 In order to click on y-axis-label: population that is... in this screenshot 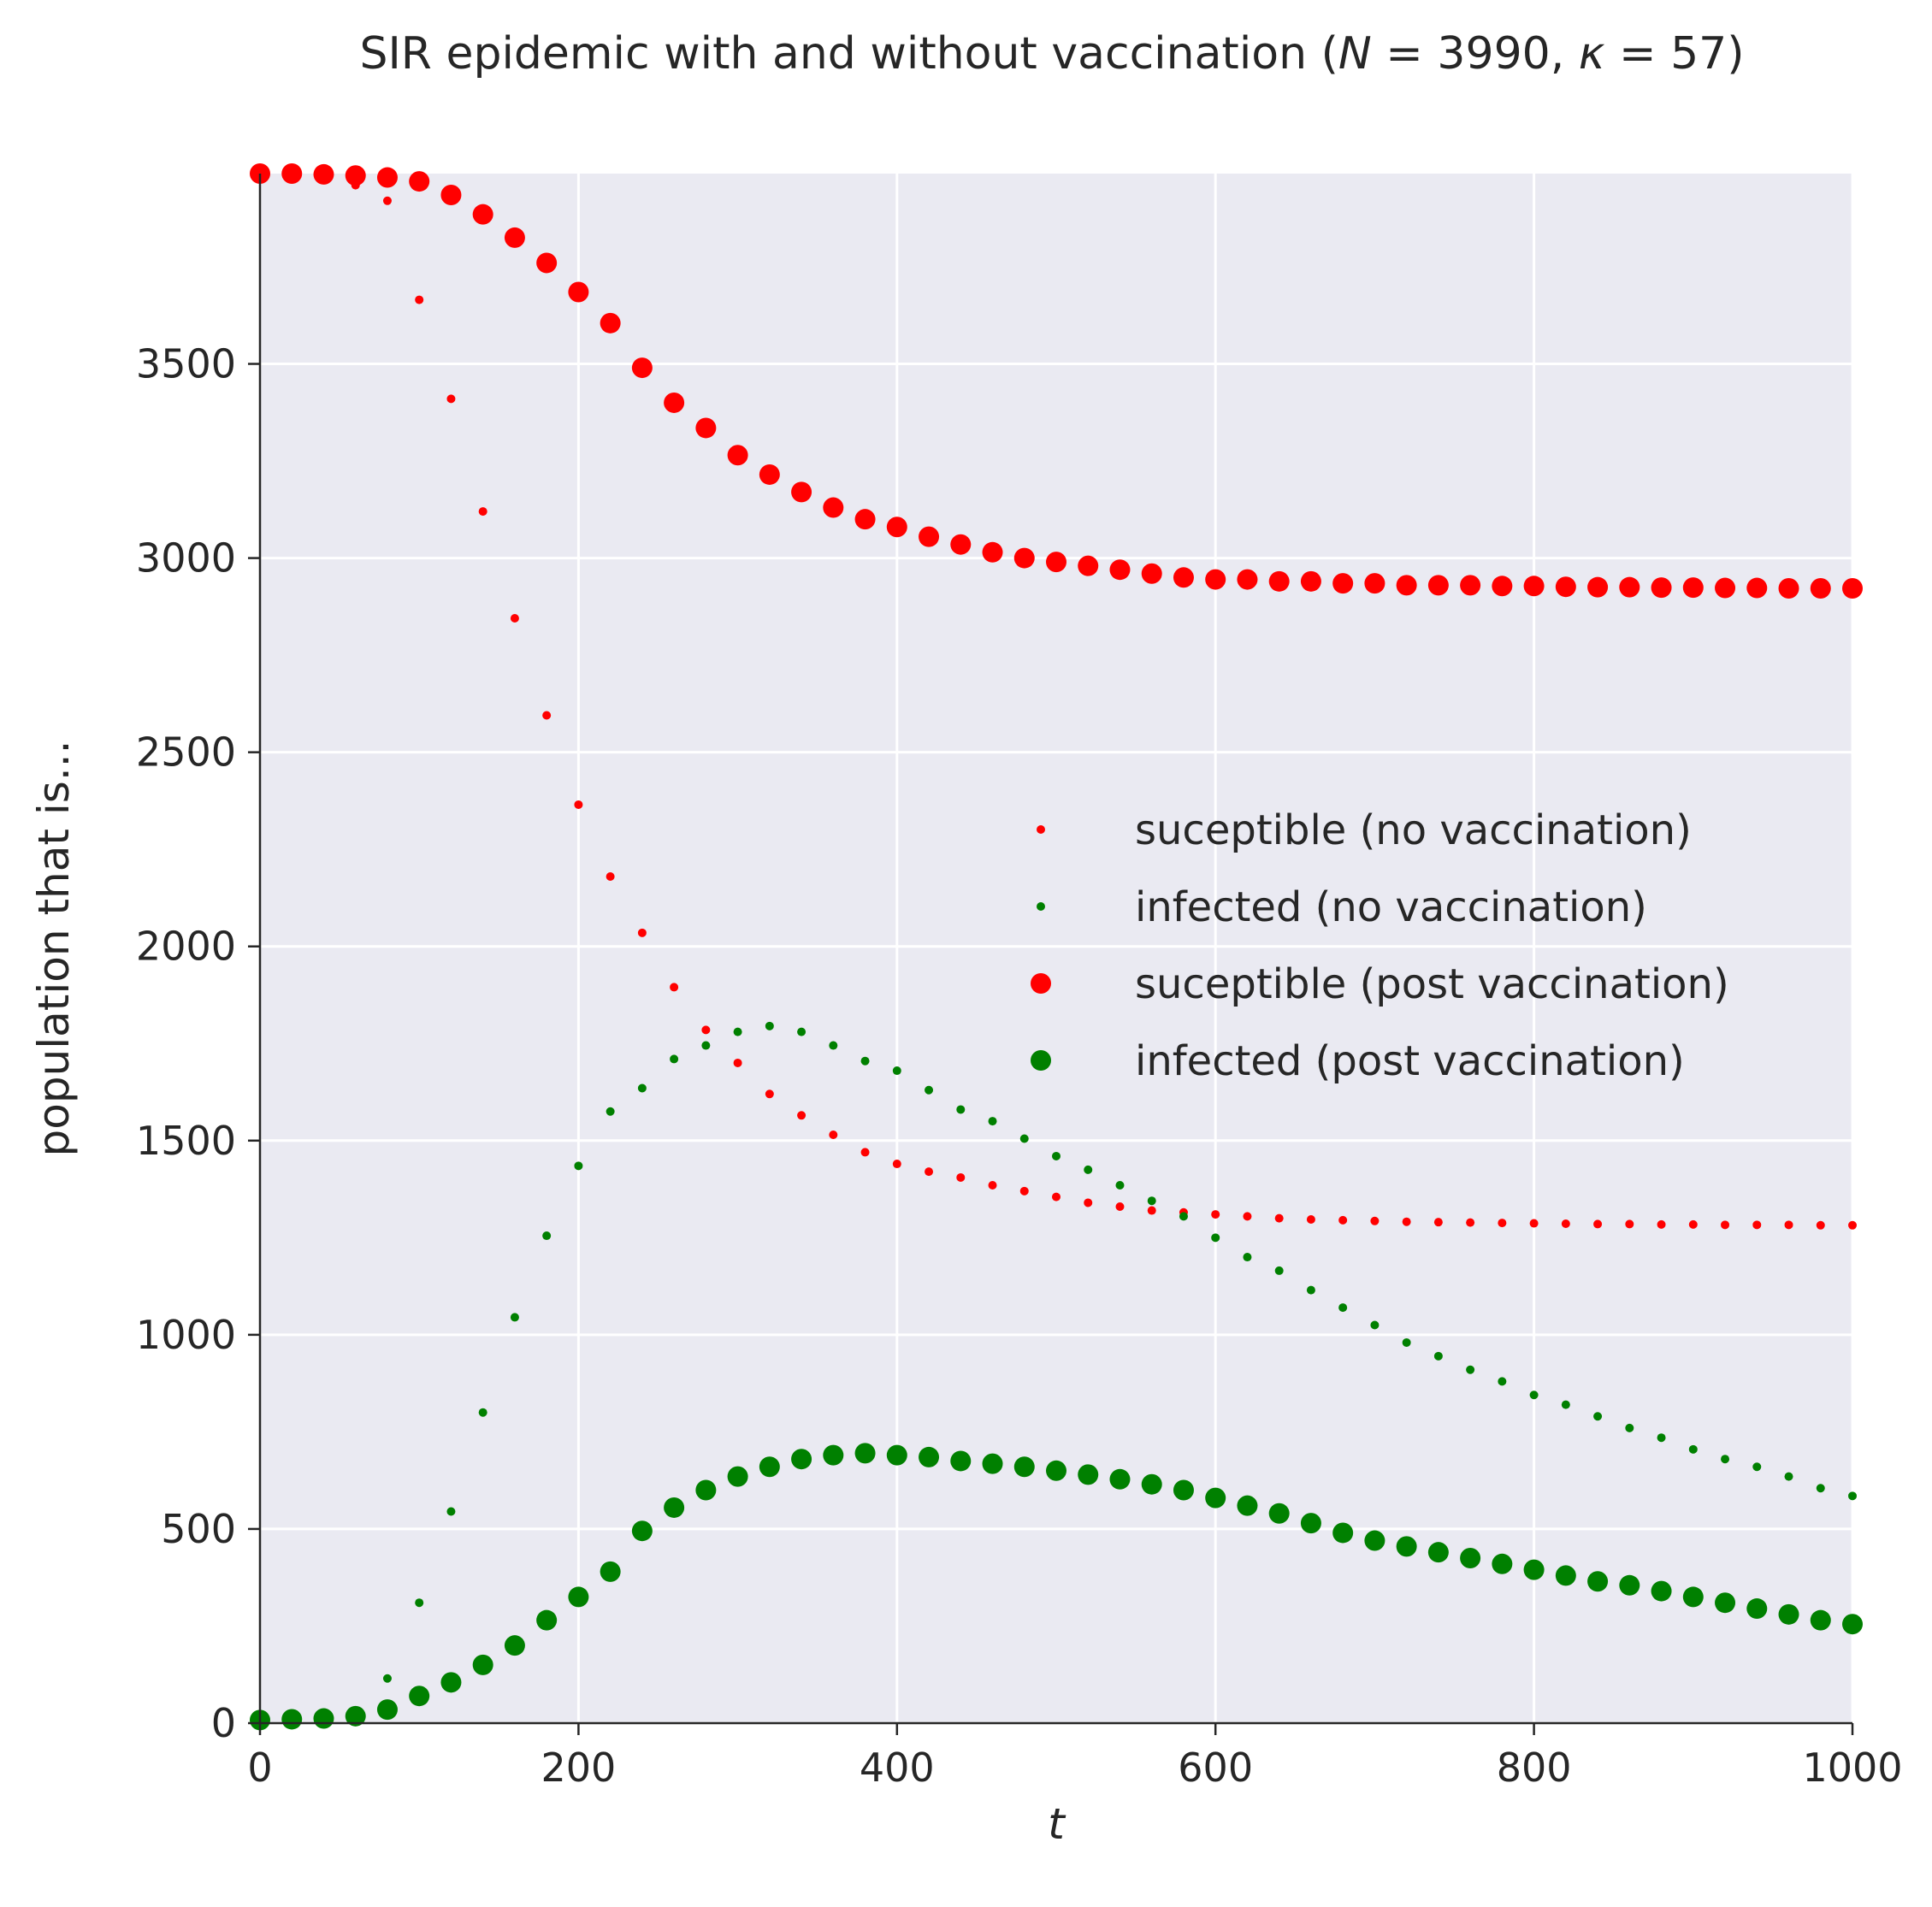, I will do `click(54, 948)`.